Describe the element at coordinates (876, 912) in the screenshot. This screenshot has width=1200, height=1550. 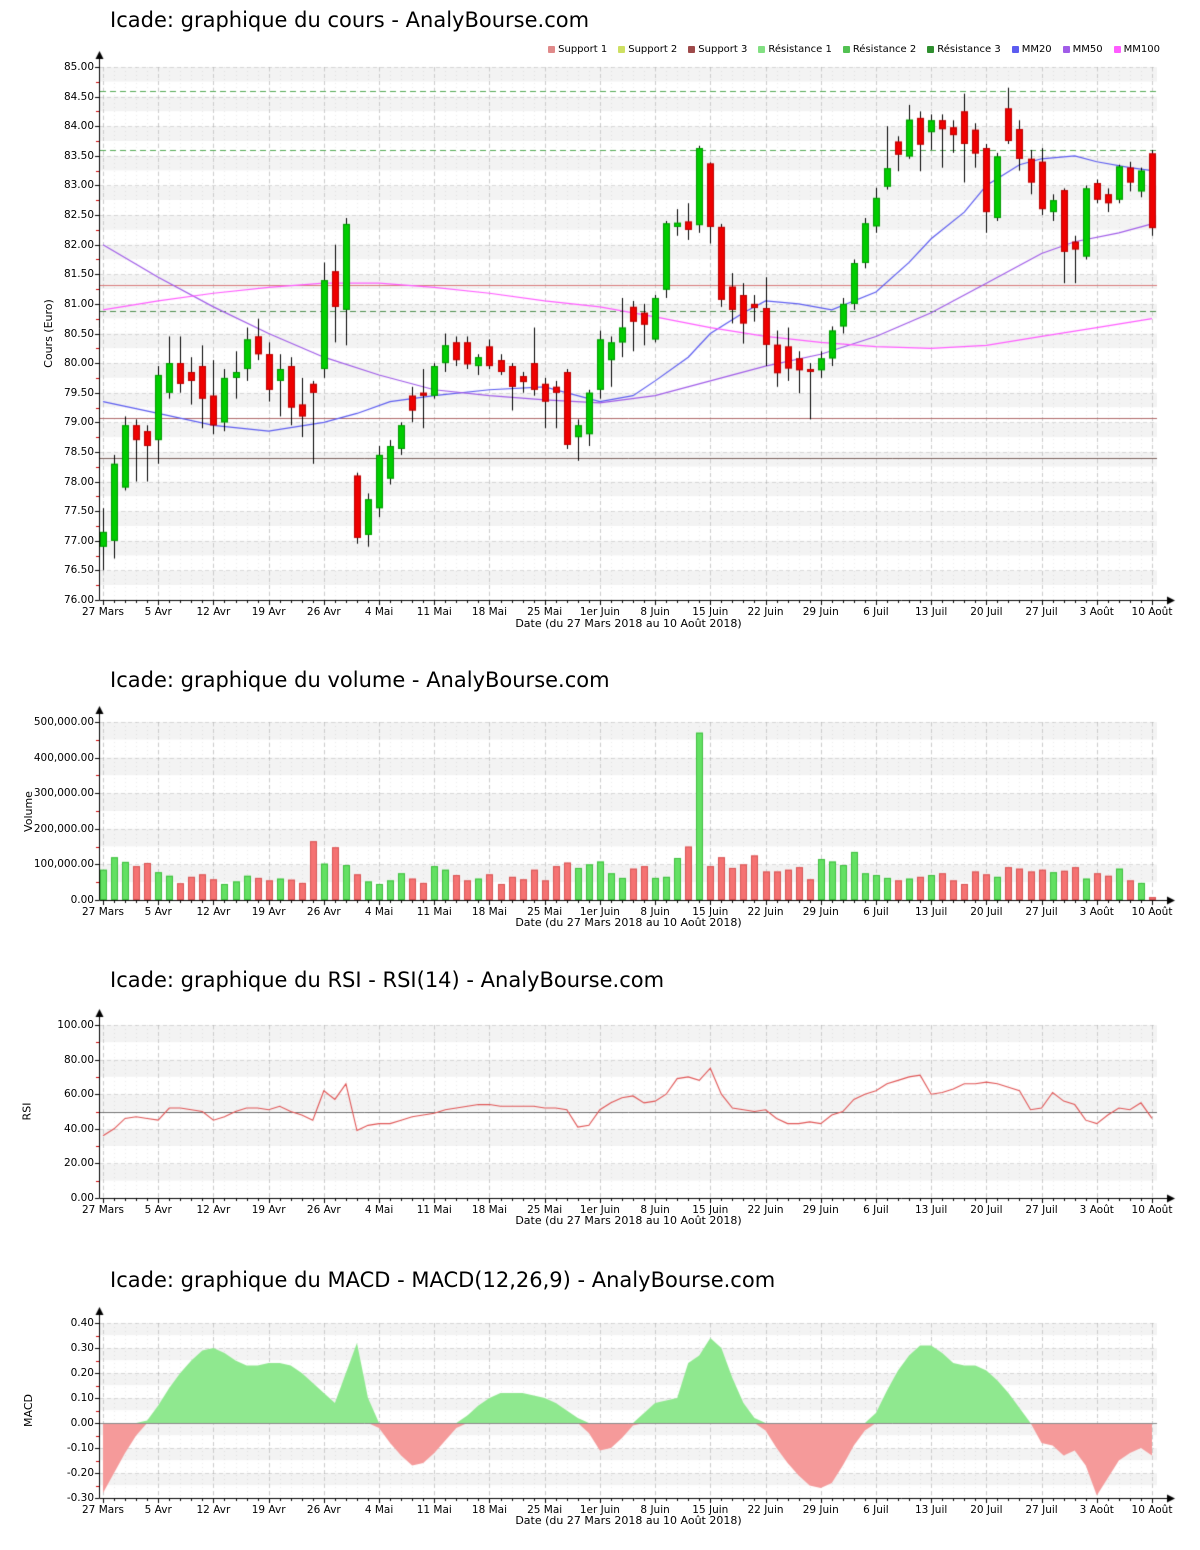
I see `volume-x-tick-label: 6 Juil` at that location.